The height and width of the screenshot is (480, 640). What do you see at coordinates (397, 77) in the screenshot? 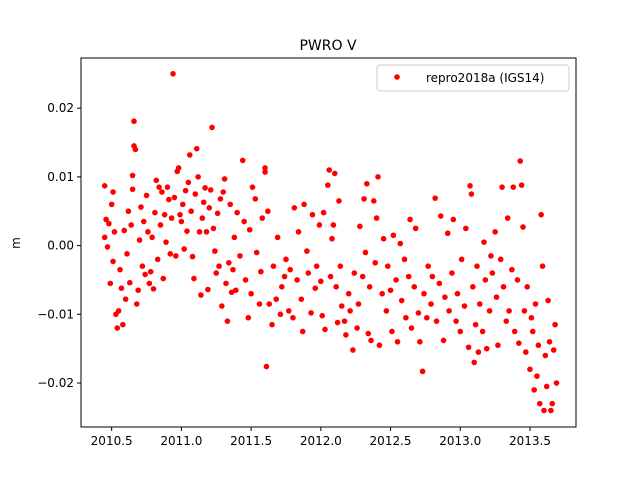
I see `legend-marker` at bounding box center [397, 77].